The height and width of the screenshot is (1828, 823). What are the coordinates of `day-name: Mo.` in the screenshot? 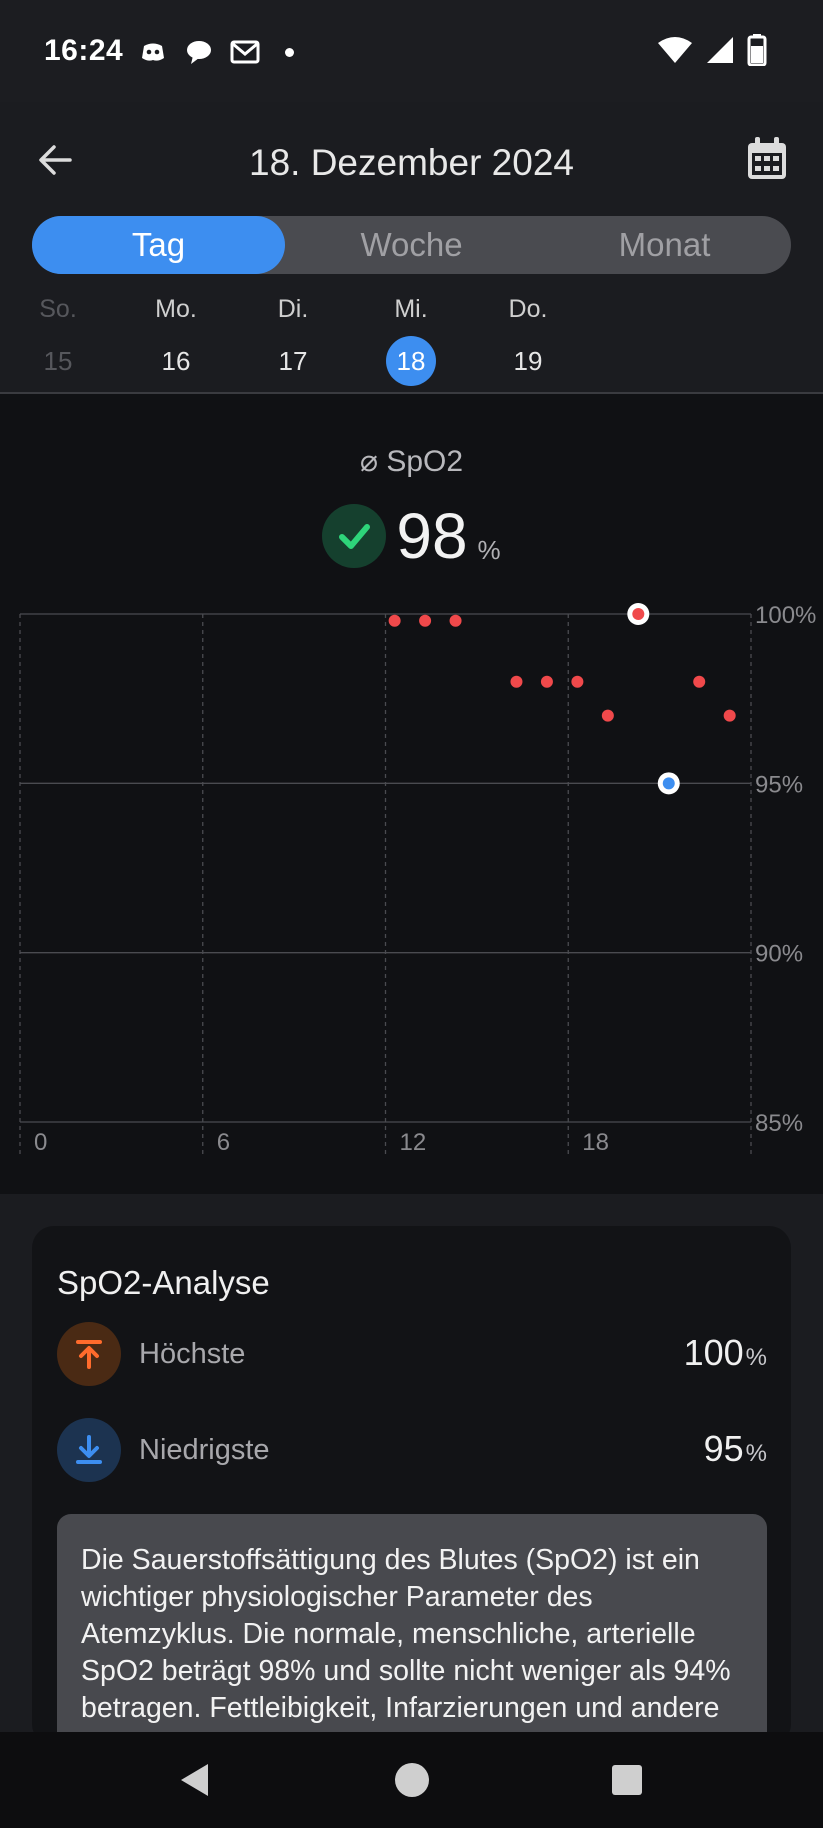 It's located at (176, 309).